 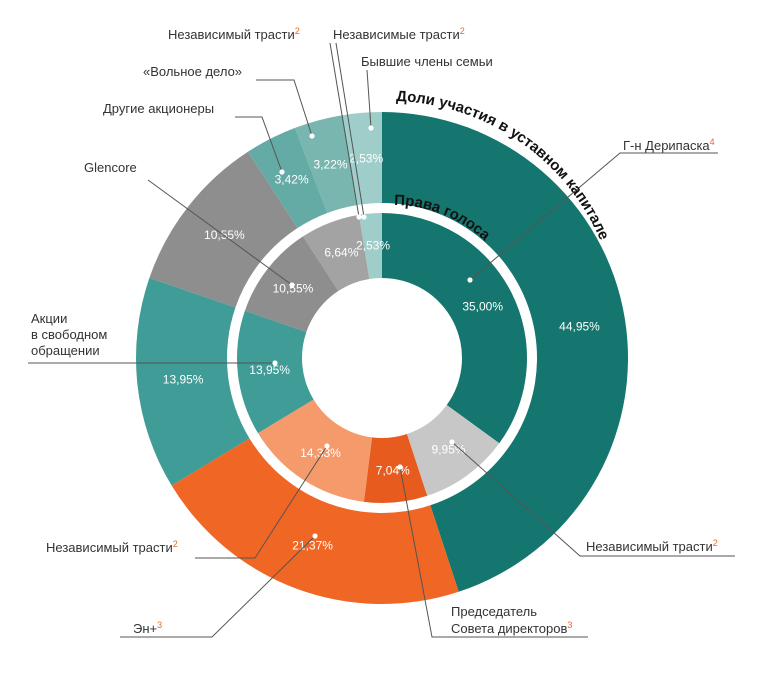 I want to click on inner-value-label-free_float: 13,95%, so click(x=269, y=370).